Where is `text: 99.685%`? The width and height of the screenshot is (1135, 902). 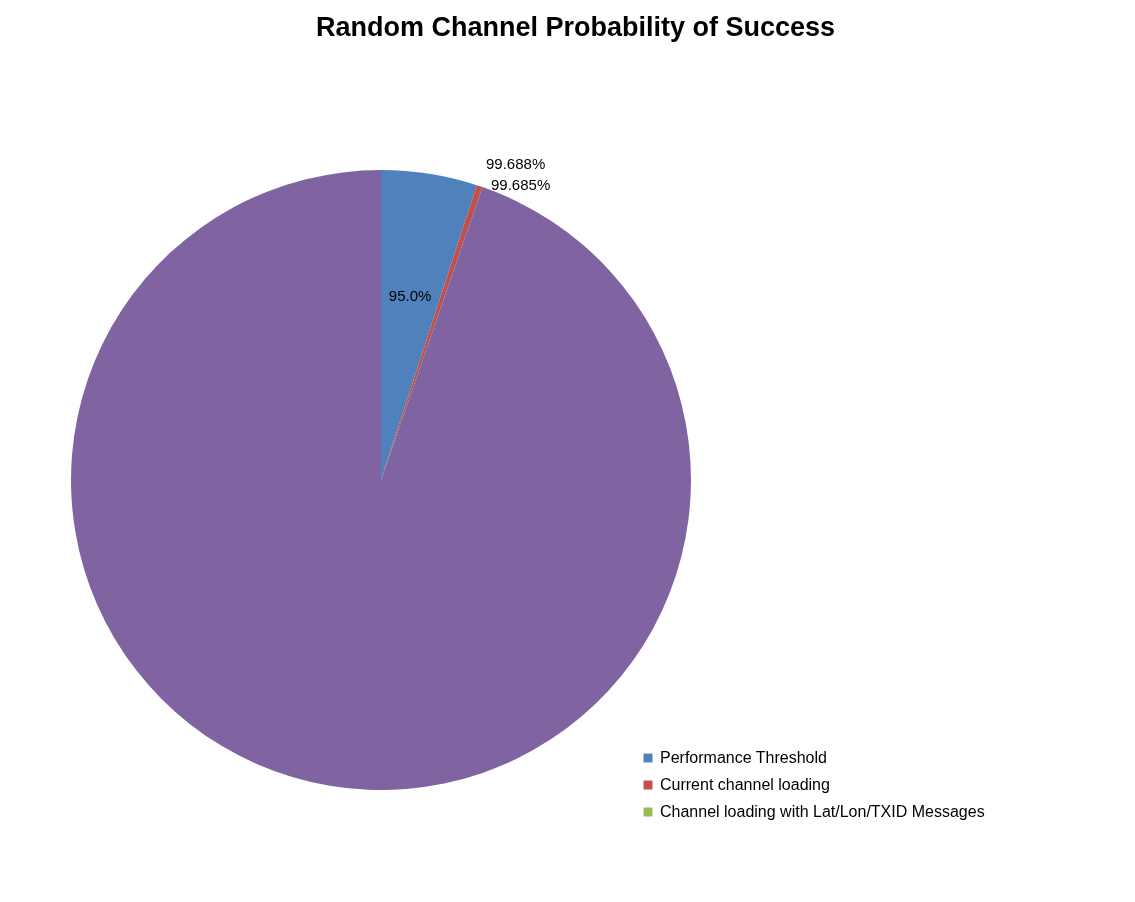 text: 99.685% is located at coordinates (521, 185).